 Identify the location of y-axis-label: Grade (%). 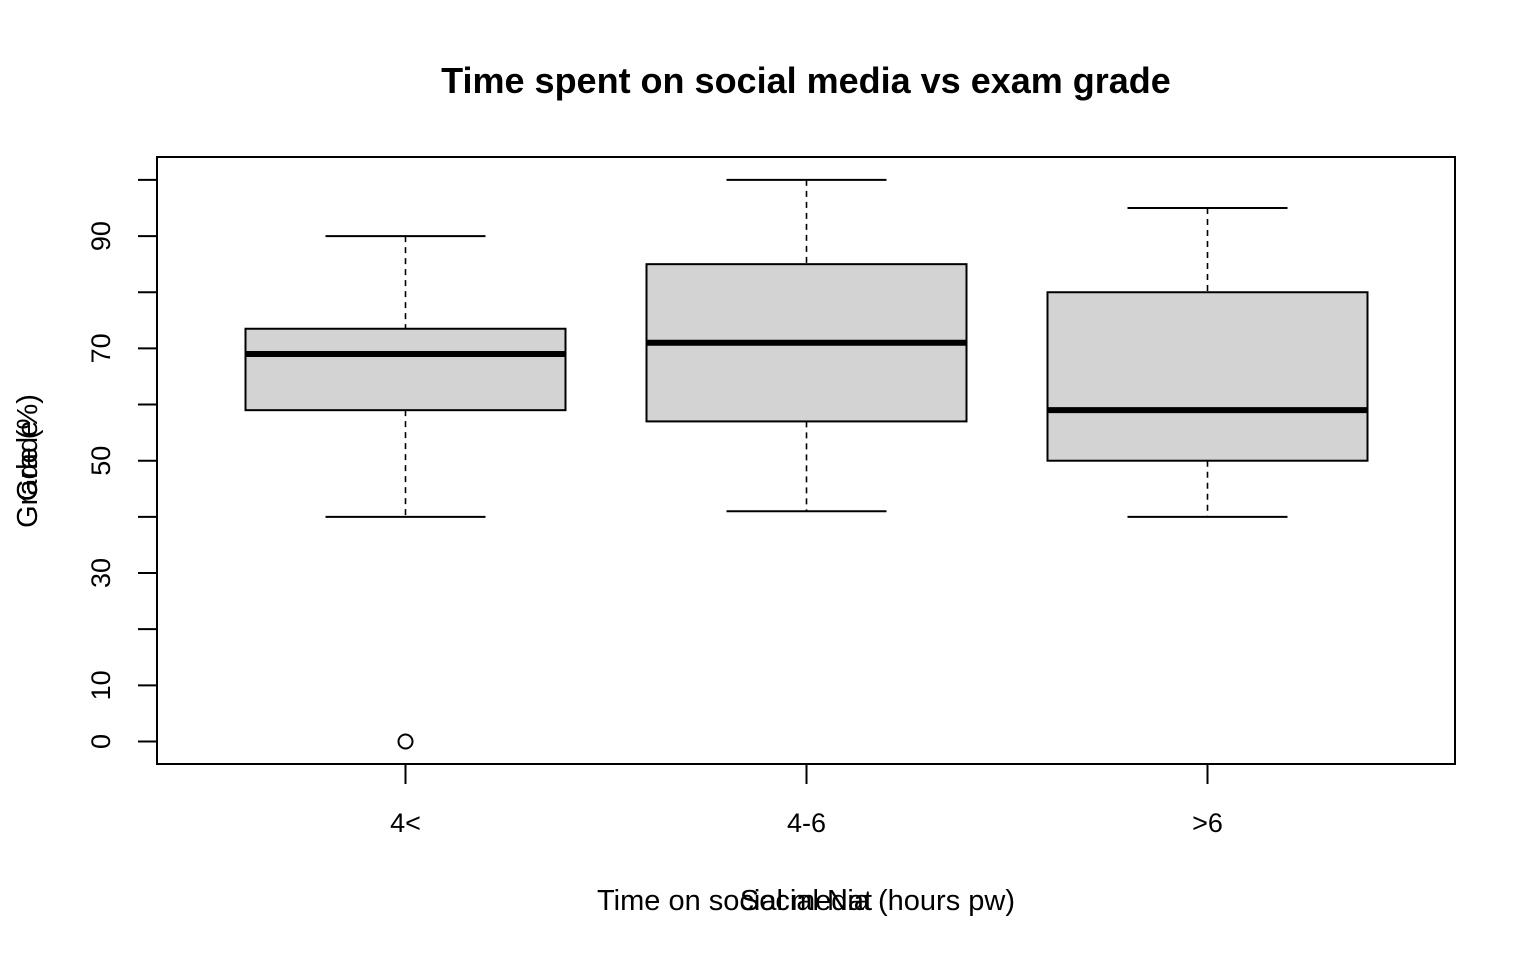
(28, 461).